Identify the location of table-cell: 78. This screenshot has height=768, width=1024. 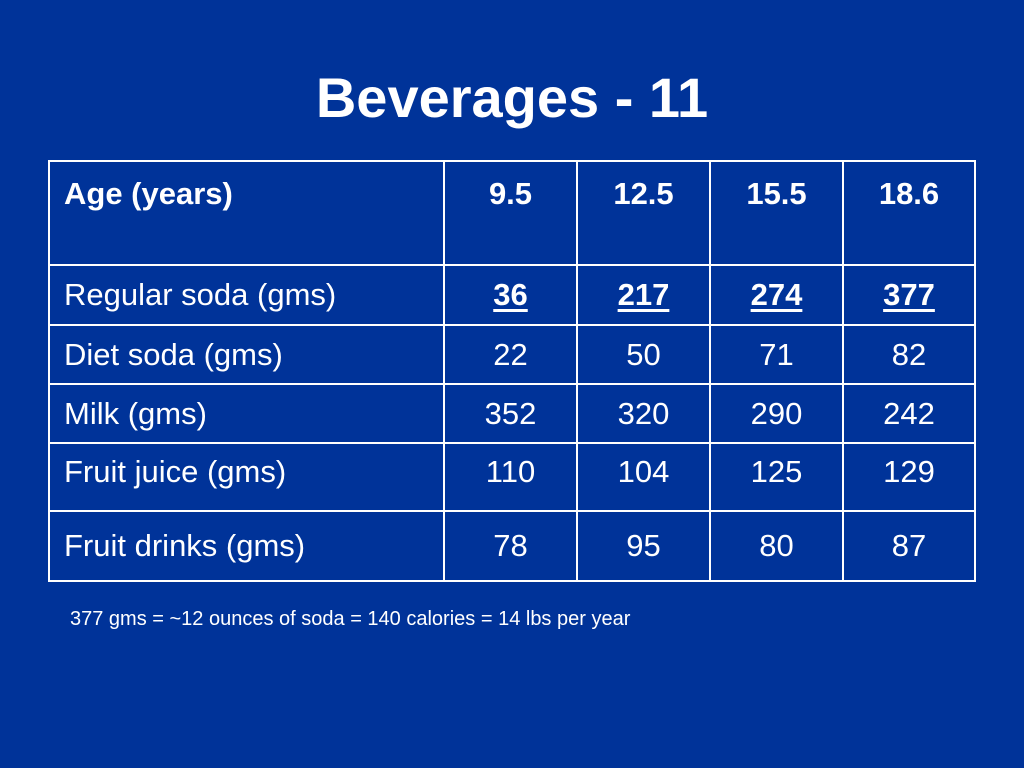
(510, 546).